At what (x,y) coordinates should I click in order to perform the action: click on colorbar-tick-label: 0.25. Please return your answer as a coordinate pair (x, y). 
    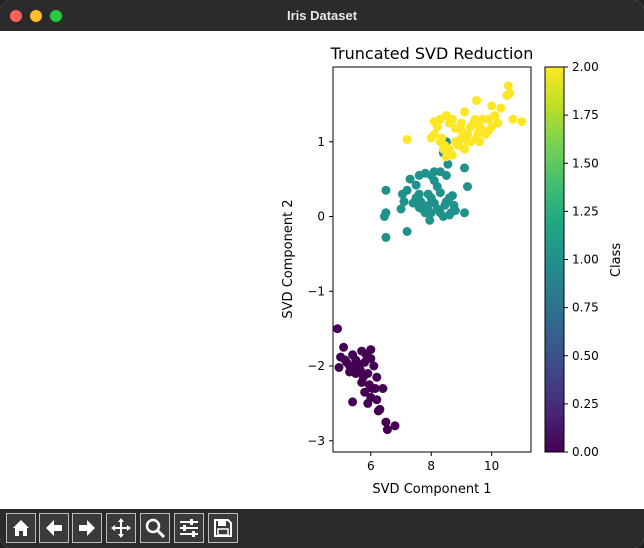
    Looking at the image, I should click on (585, 404).